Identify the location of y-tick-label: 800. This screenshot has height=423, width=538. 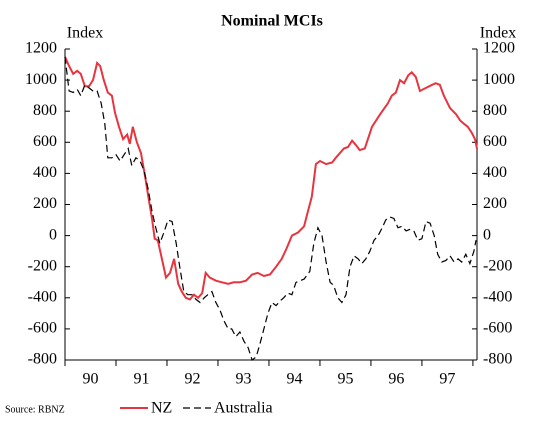
(45, 110).